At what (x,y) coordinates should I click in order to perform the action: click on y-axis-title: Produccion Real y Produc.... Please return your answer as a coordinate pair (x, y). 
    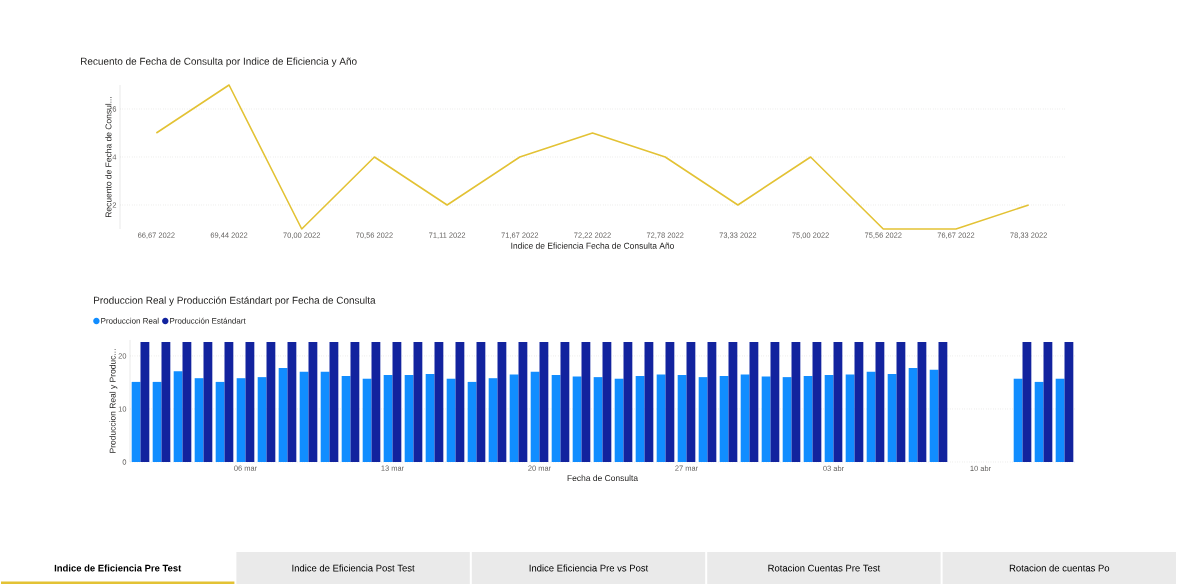
    Looking at the image, I should click on (113, 401).